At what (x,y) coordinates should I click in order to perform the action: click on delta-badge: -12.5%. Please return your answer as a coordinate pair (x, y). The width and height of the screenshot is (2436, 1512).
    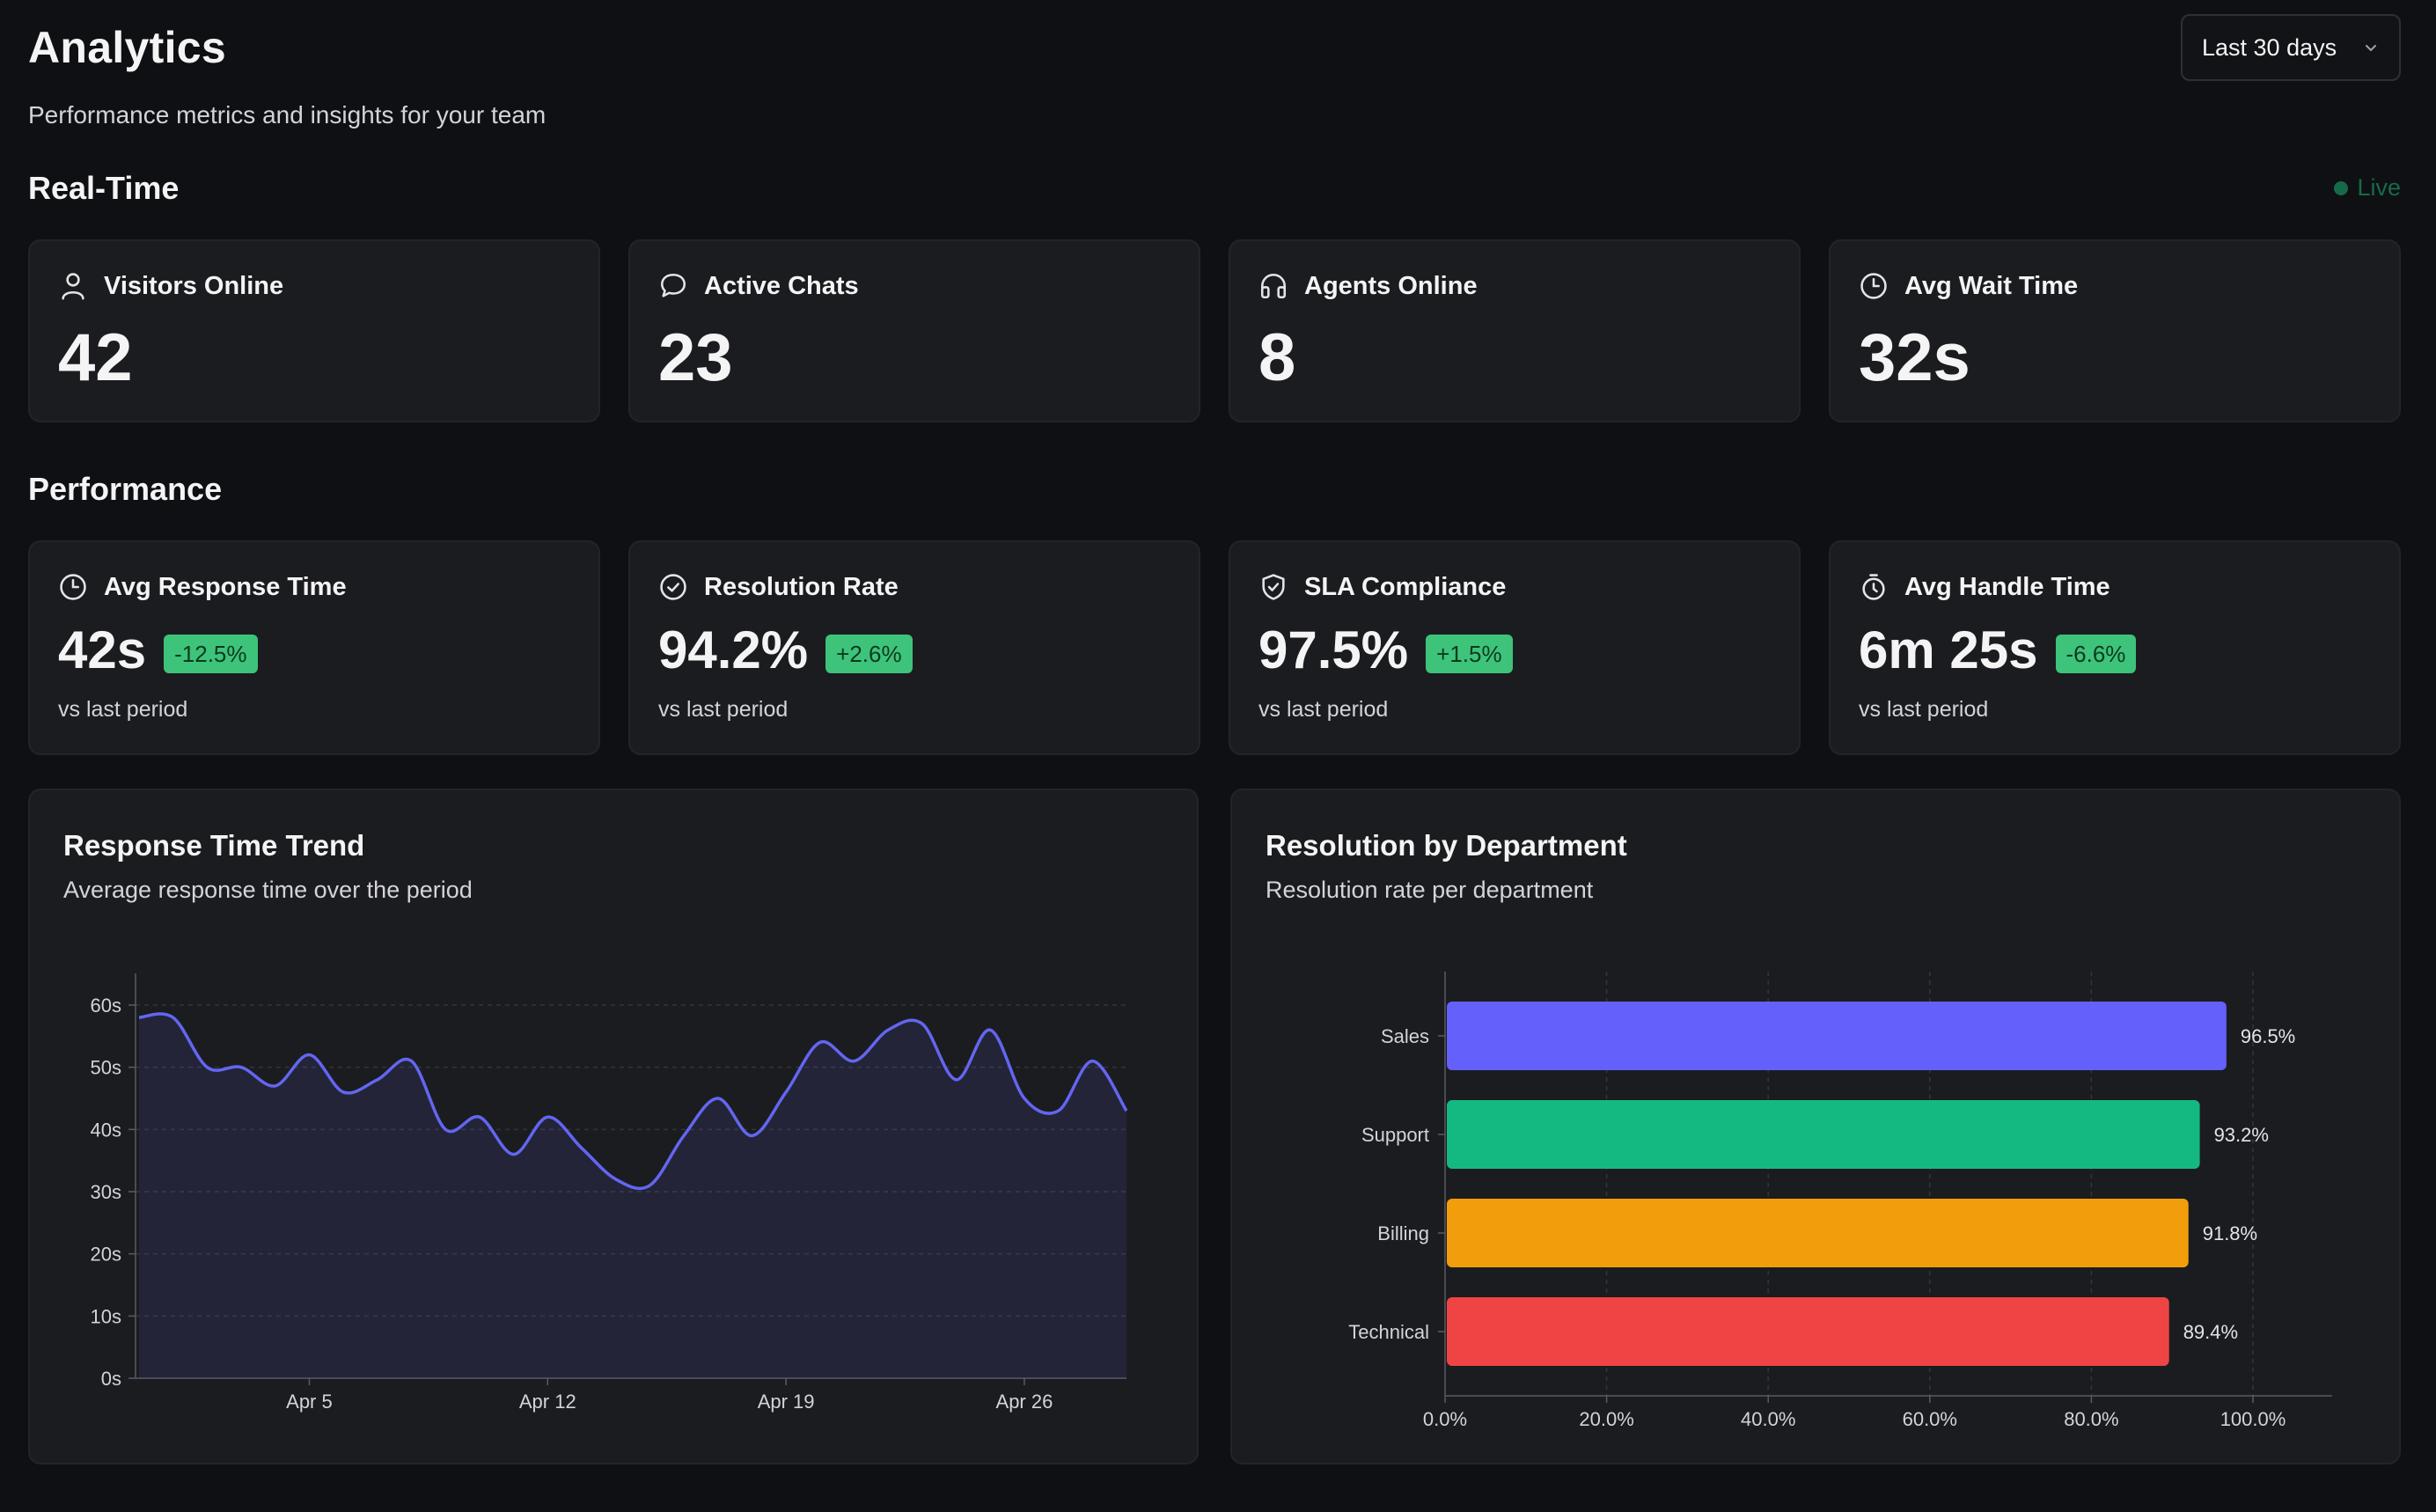
    Looking at the image, I should click on (211, 654).